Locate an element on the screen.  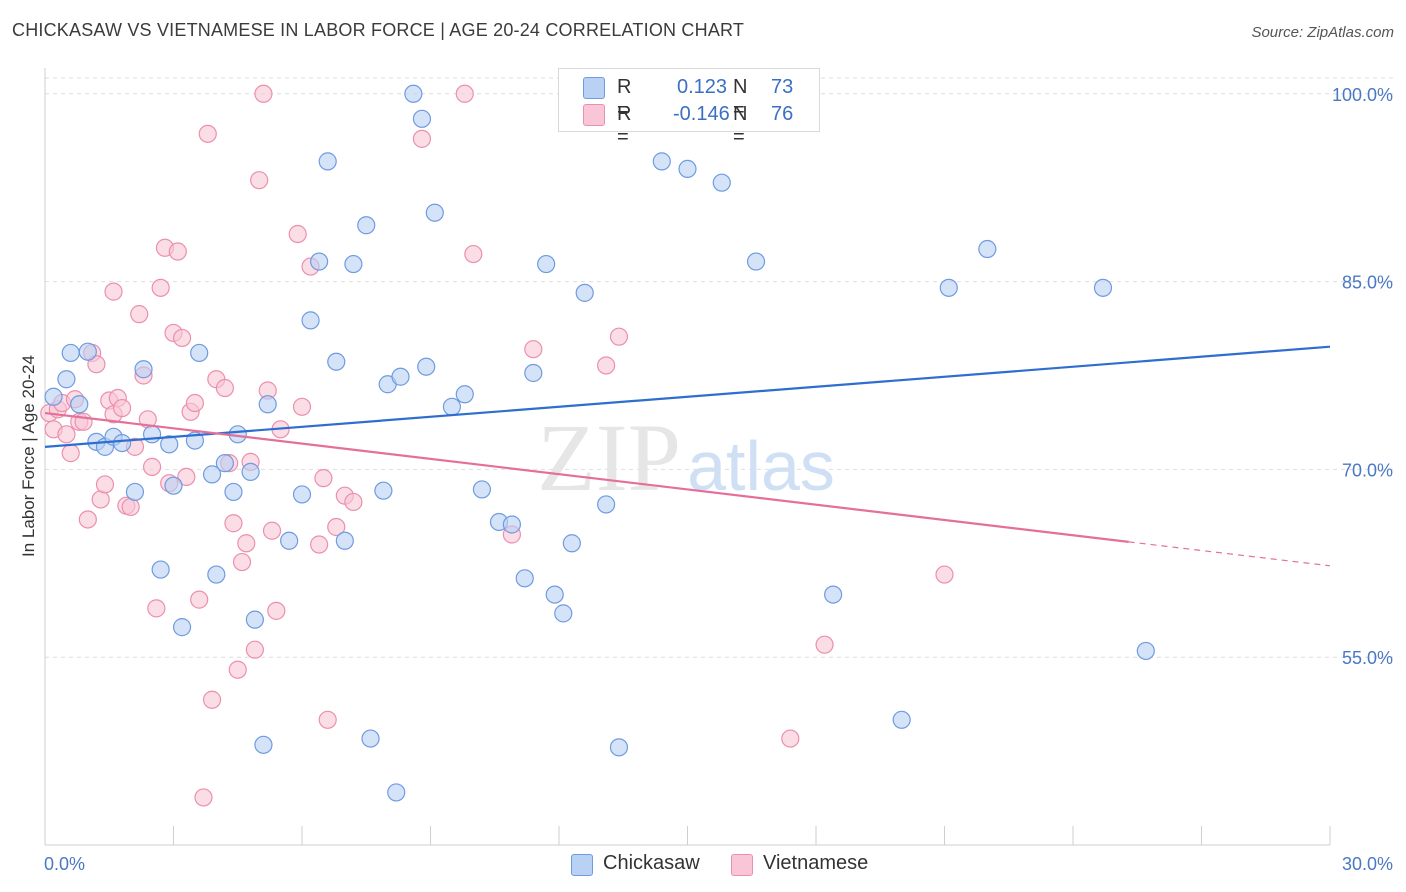
n-value: 76 is located at coordinates (782, 114).